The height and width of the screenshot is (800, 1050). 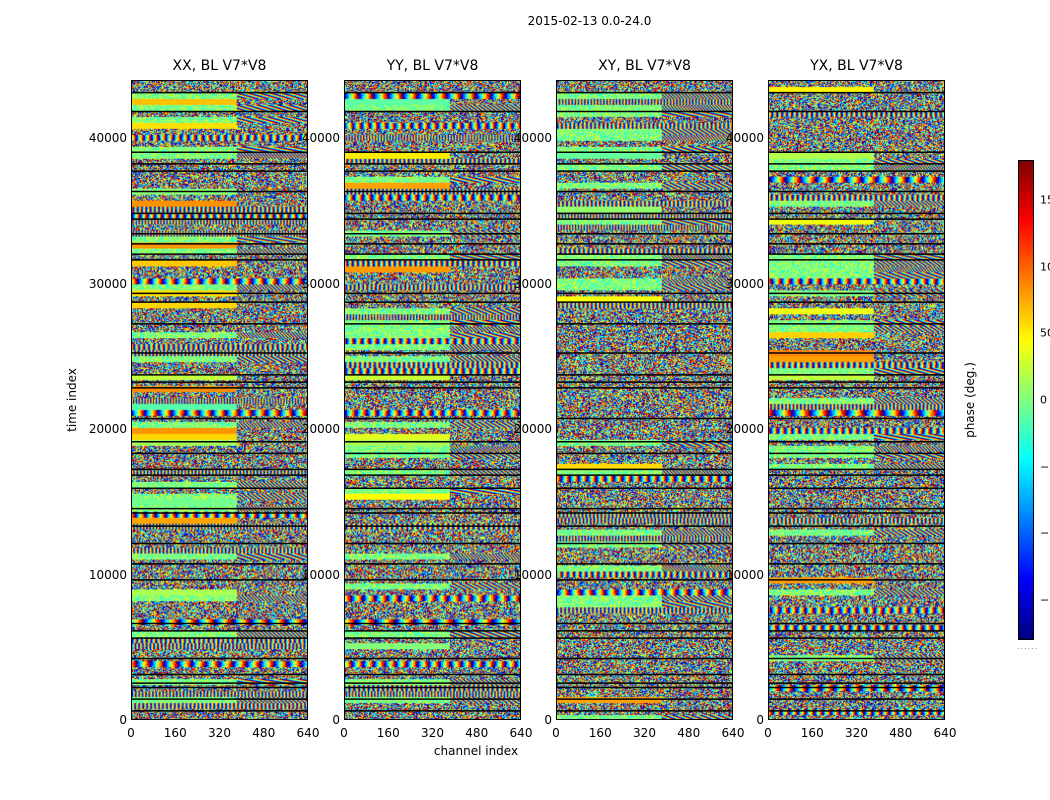 What do you see at coordinates (970, 400) in the screenshot?
I see `colorbar-label: phase (deg.)` at bounding box center [970, 400].